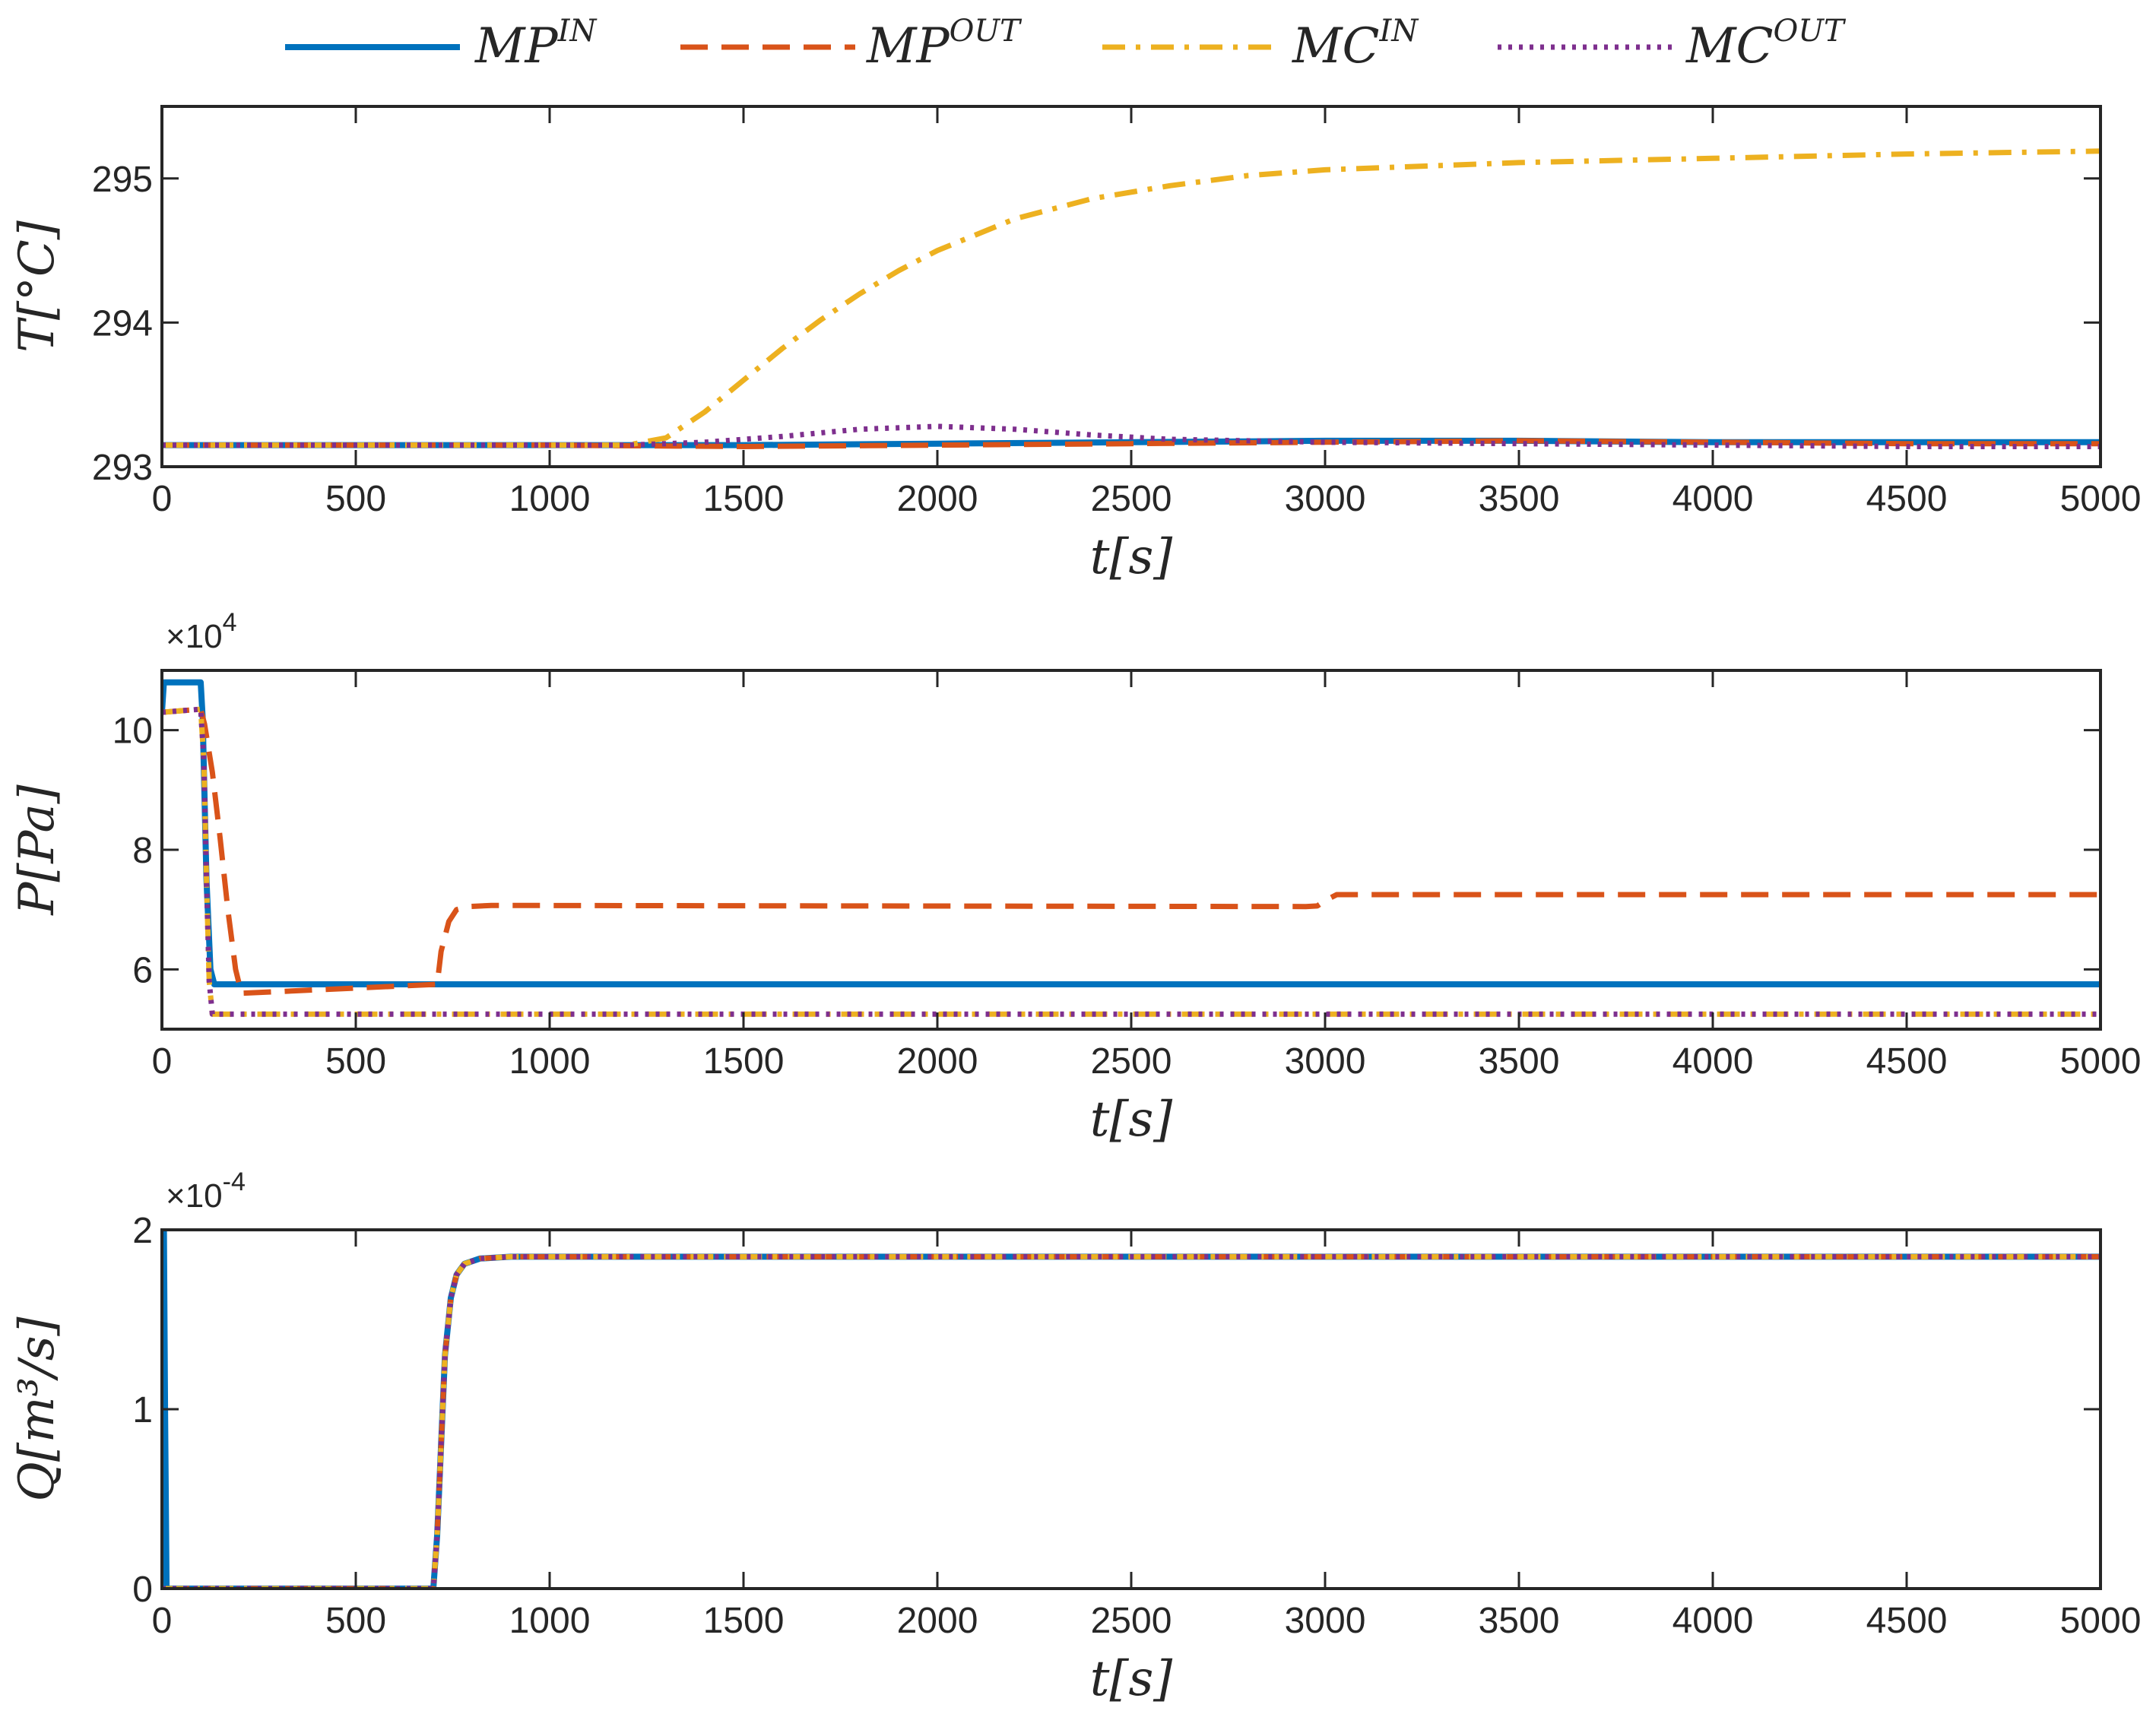 Image resolution: width=2156 pixels, height=1733 pixels. Describe the element at coordinates (142, 1590) in the screenshot. I see `y-tick-label: 0` at that location.